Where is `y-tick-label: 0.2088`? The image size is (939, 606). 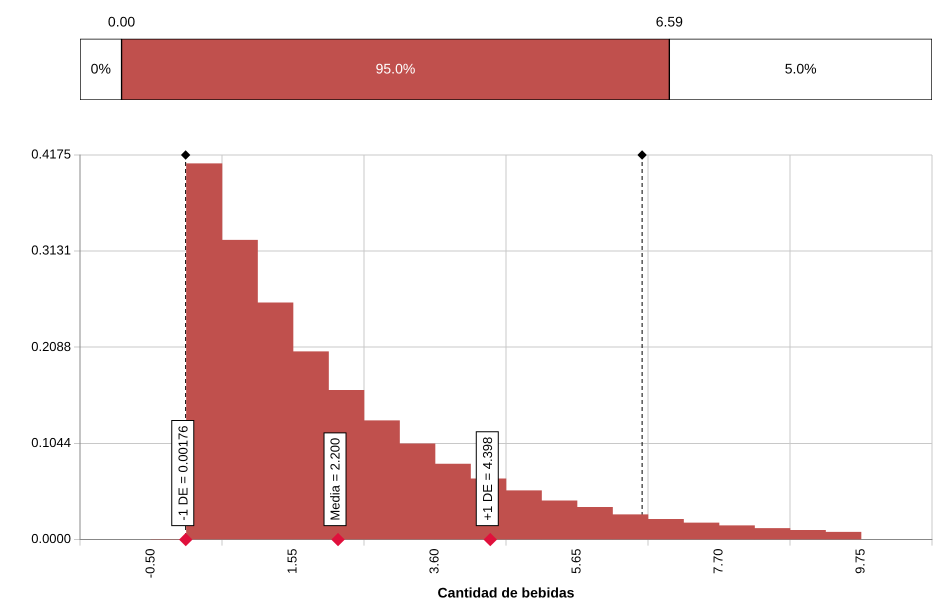 y-tick-label: 0.2088 is located at coordinates (51, 346).